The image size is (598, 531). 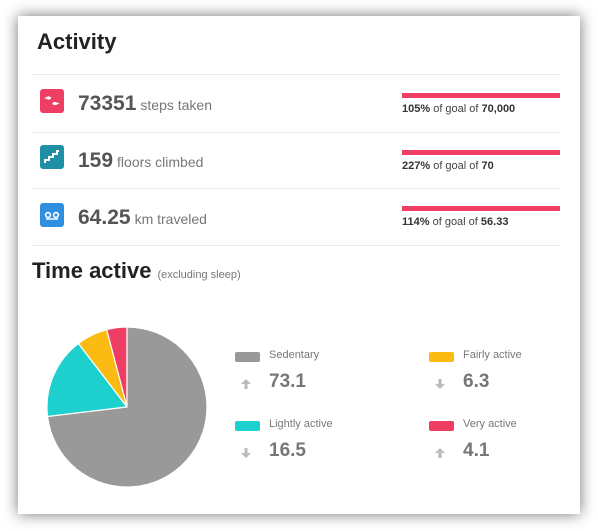 What do you see at coordinates (87, 380) in the screenshot?
I see `pie-slice-lightly-active` at bounding box center [87, 380].